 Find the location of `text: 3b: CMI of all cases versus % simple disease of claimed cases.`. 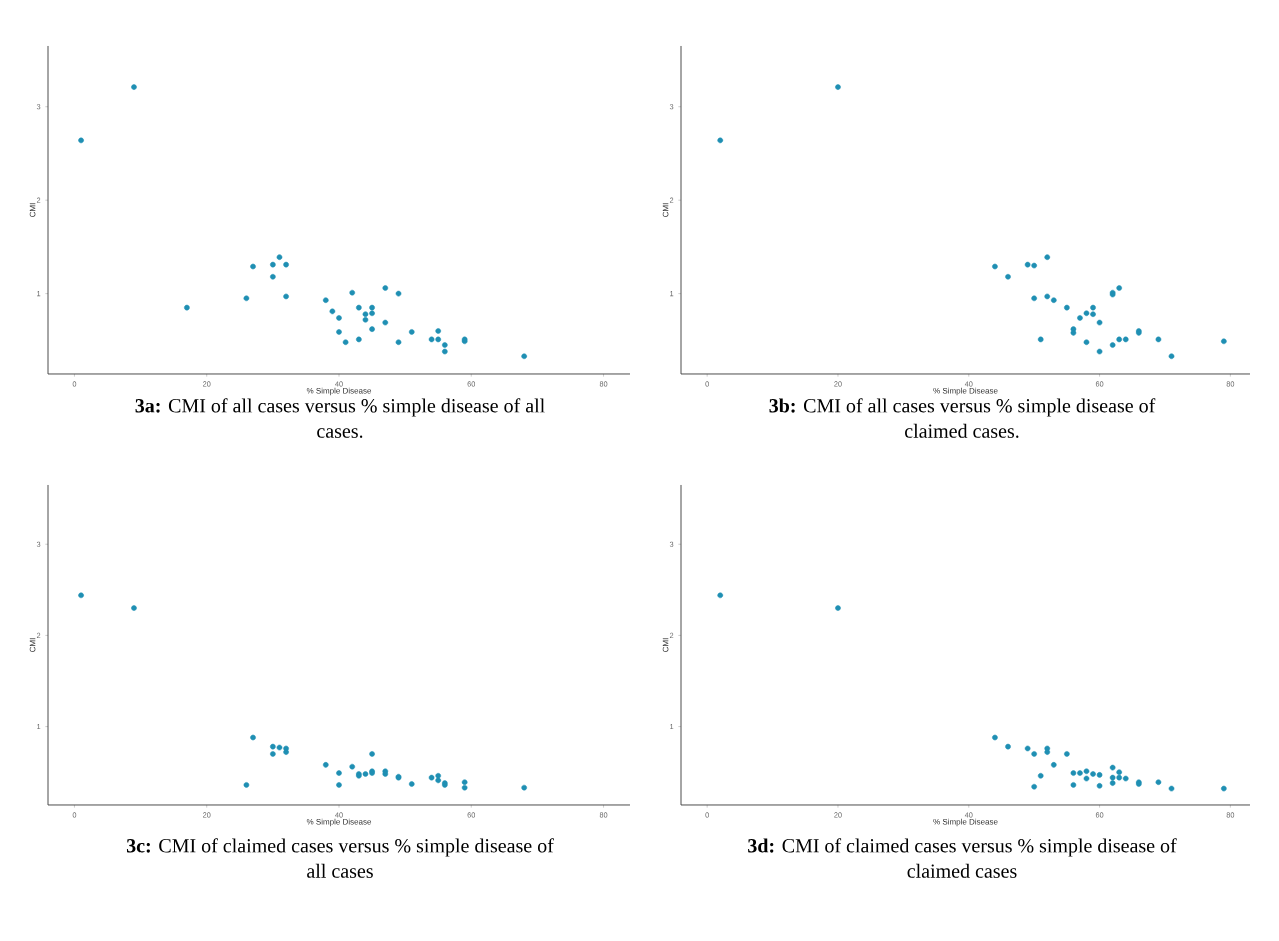

text: 3b: CMI of all cases versus % simple disease of claimed cases. is located at coordinates (962, 418).